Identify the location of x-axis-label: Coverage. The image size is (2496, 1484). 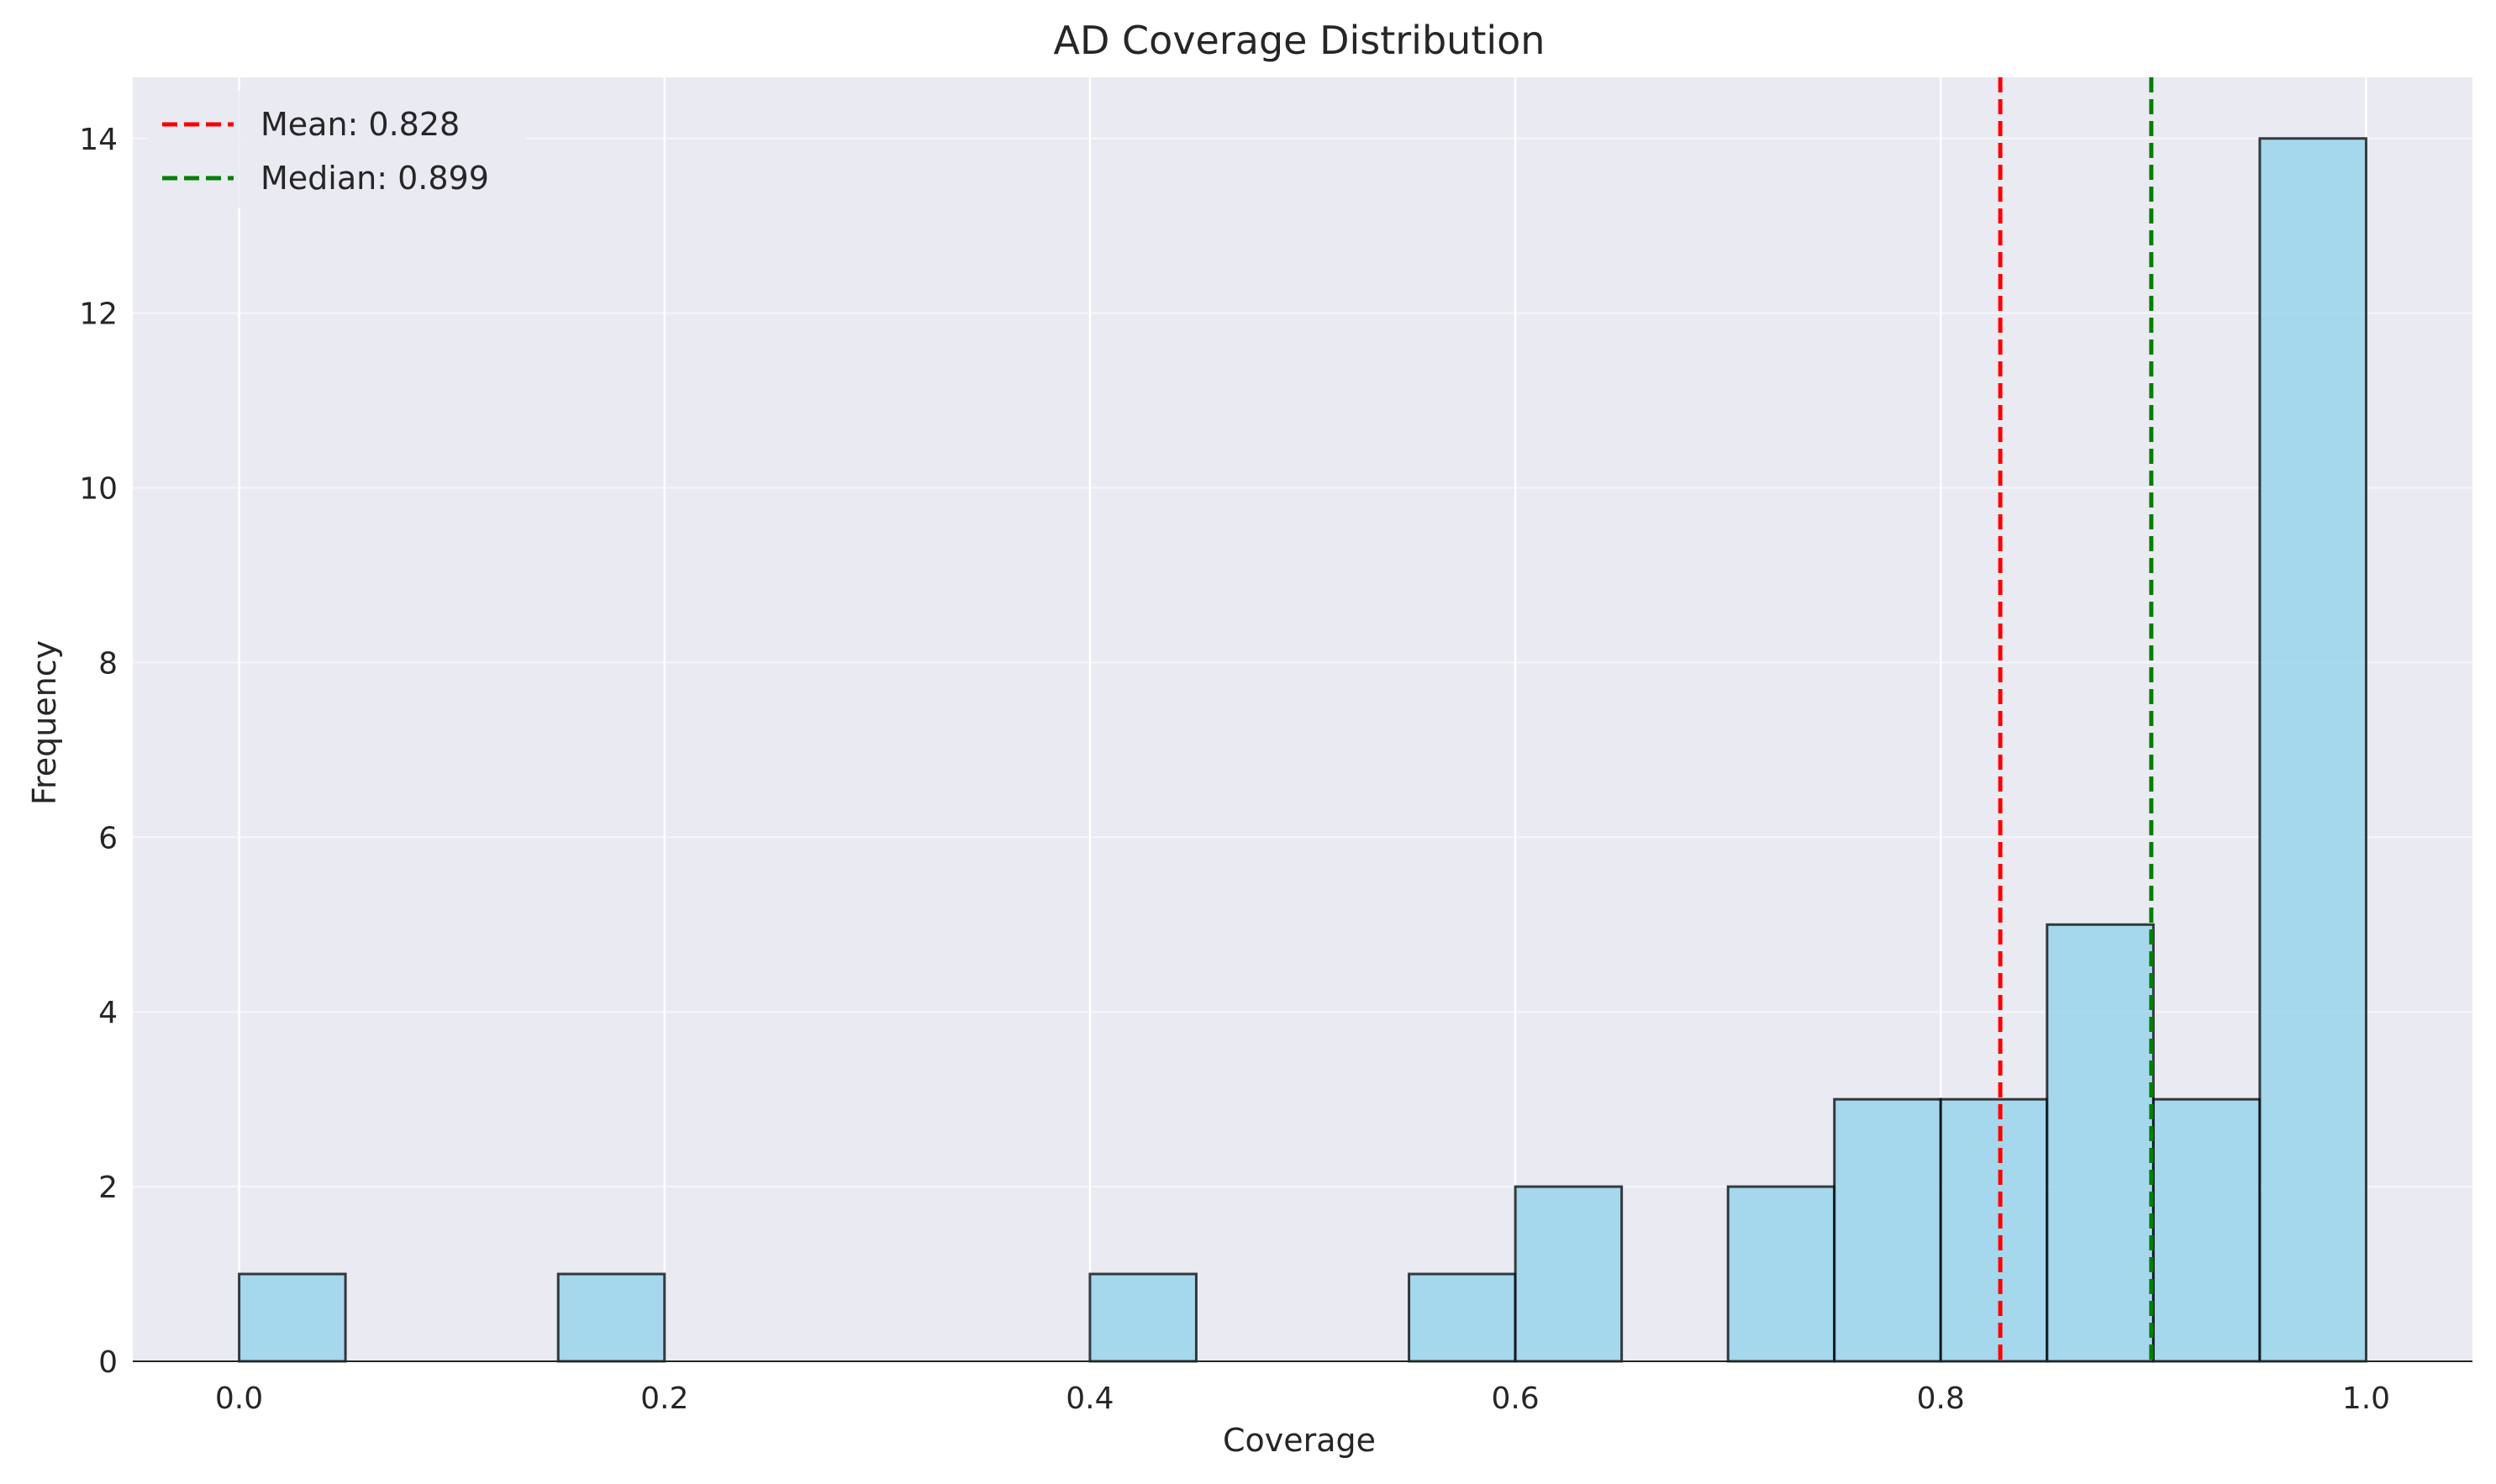
(1300, 1440).